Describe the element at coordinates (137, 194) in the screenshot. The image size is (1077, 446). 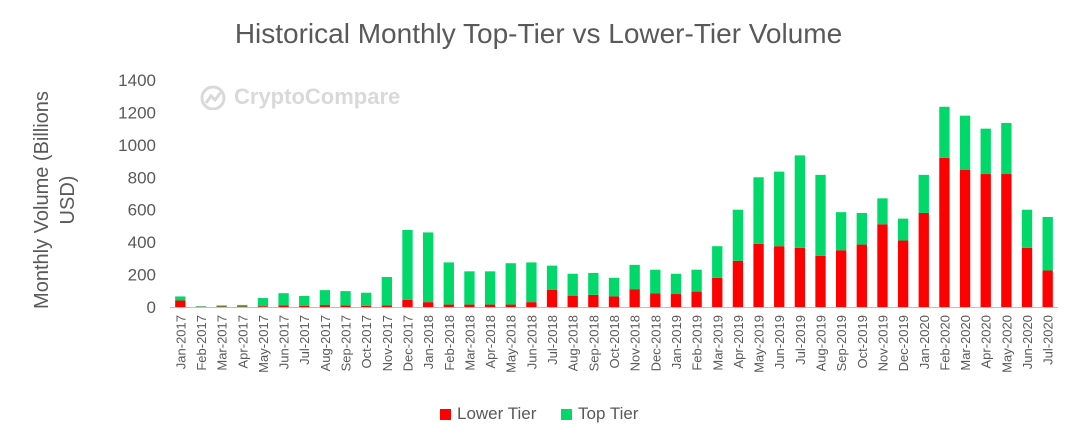
I see `y-axis: 0 200 400 600 800 1000 1200 1400` at that location.